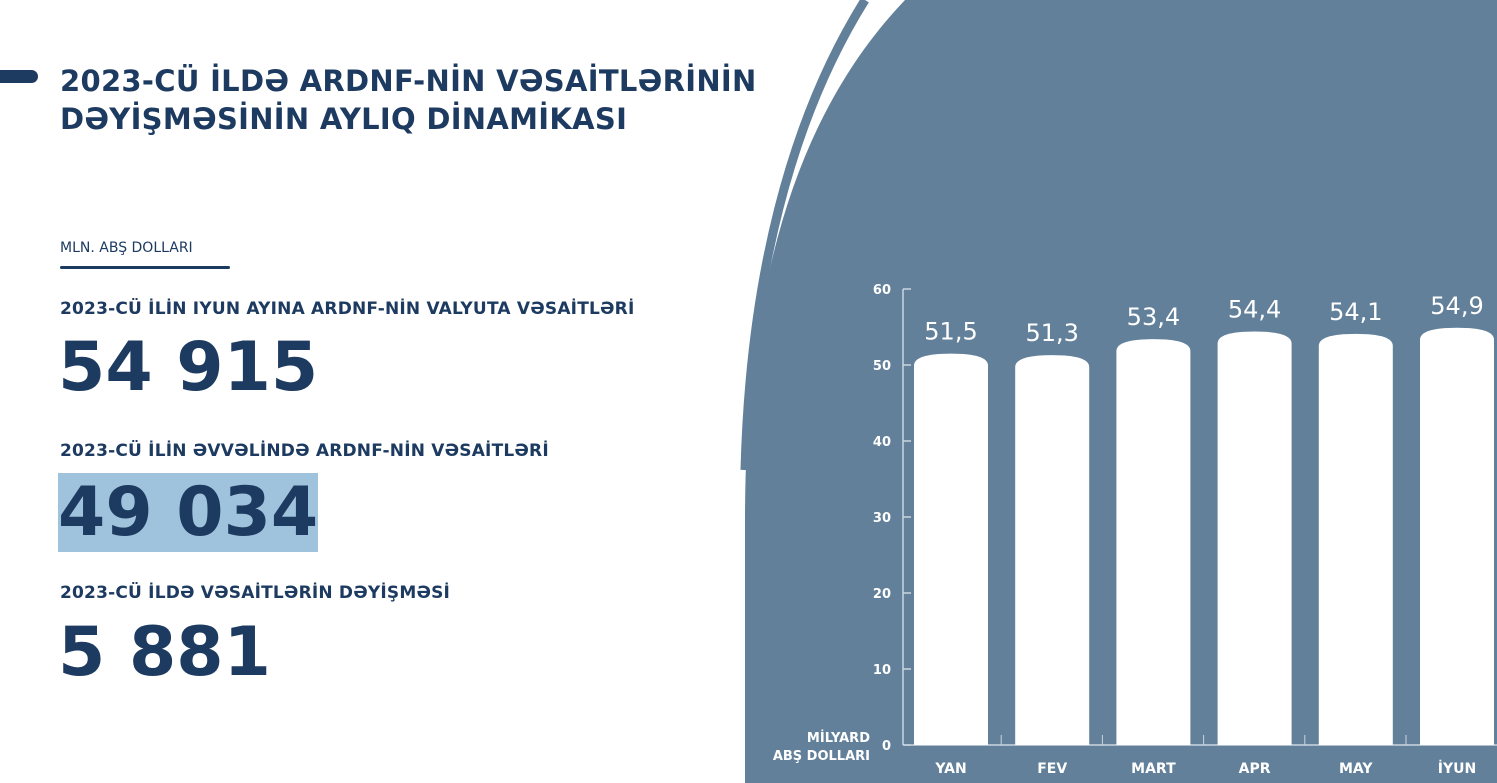 The width and height of the screenshot is (1497, 783). Describe the element at coordinates (255, 593) in the screenshot. I see `stat-label-change: 2023-CÜ İLDƏ VƏSAİTLƏRİN DƏYİŞMƏSİ` at that location.